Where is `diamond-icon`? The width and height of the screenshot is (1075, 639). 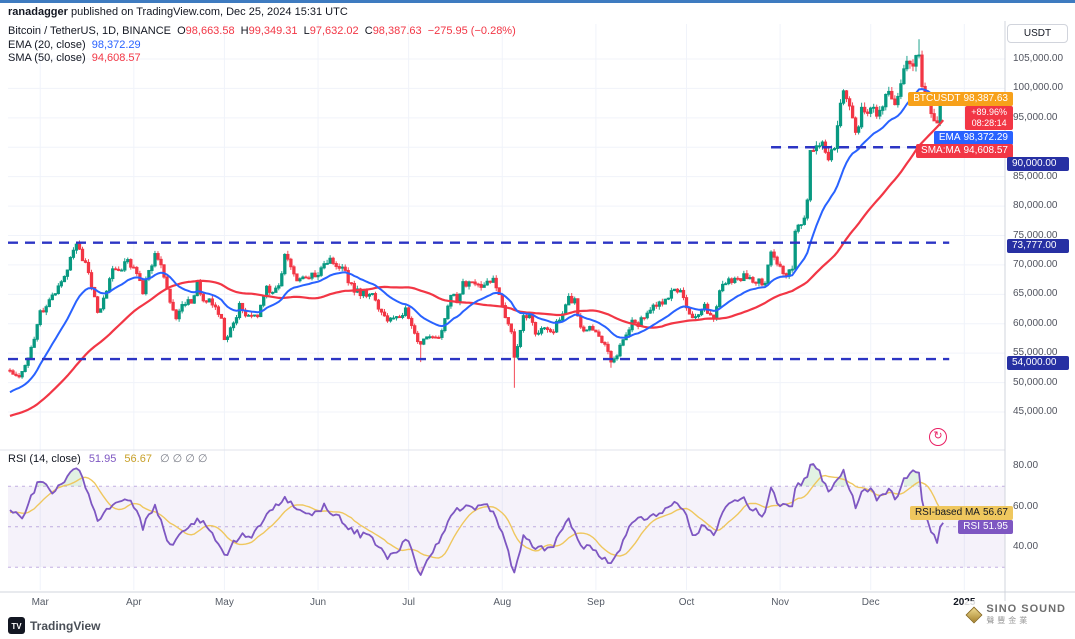 diamond-icon is located at coordinates (974, 614).